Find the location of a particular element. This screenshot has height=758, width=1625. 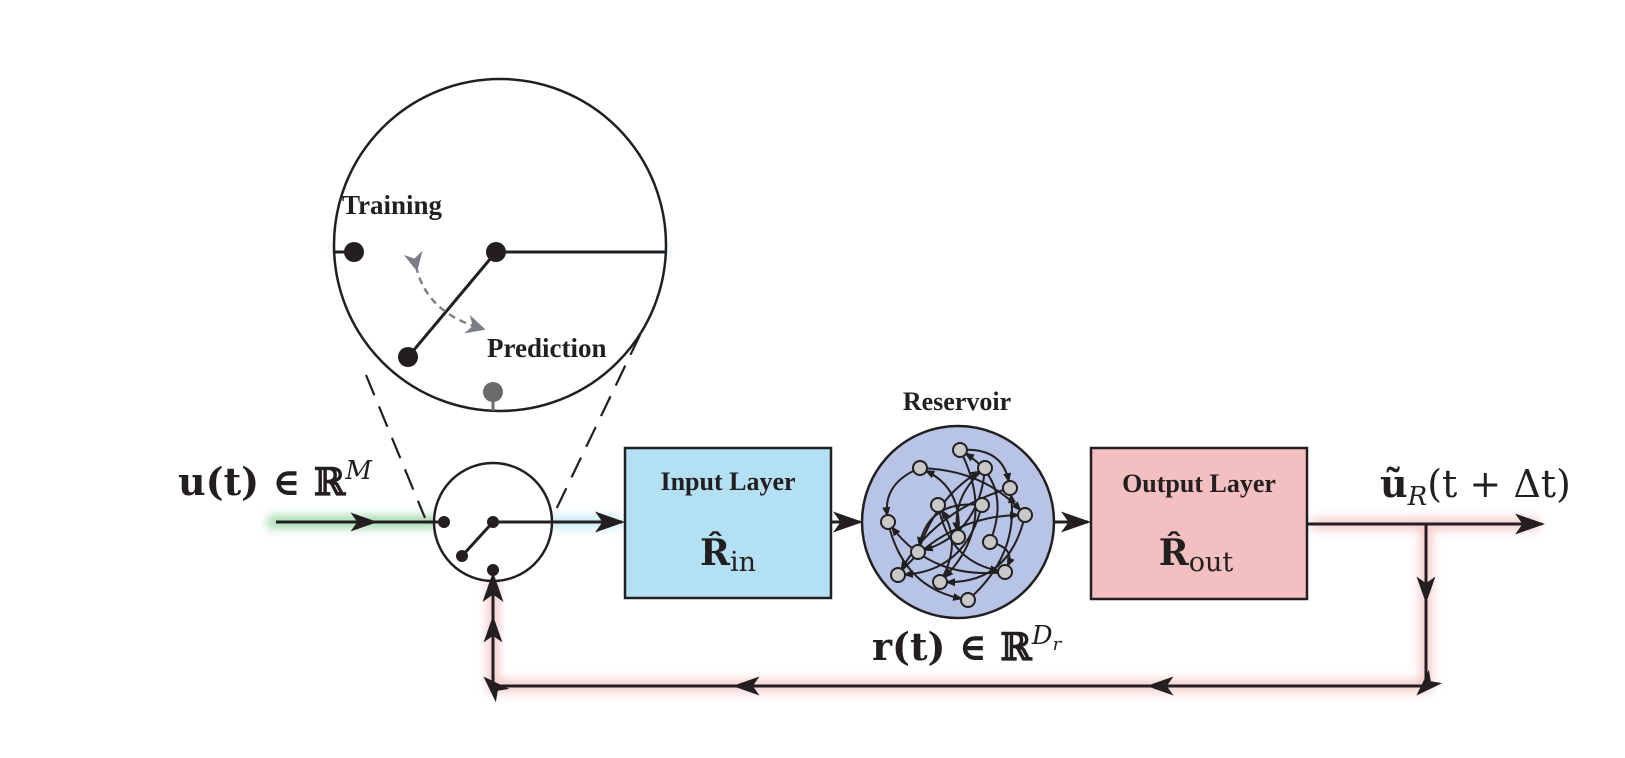

feedback-line is located at coordinates (962, 613).